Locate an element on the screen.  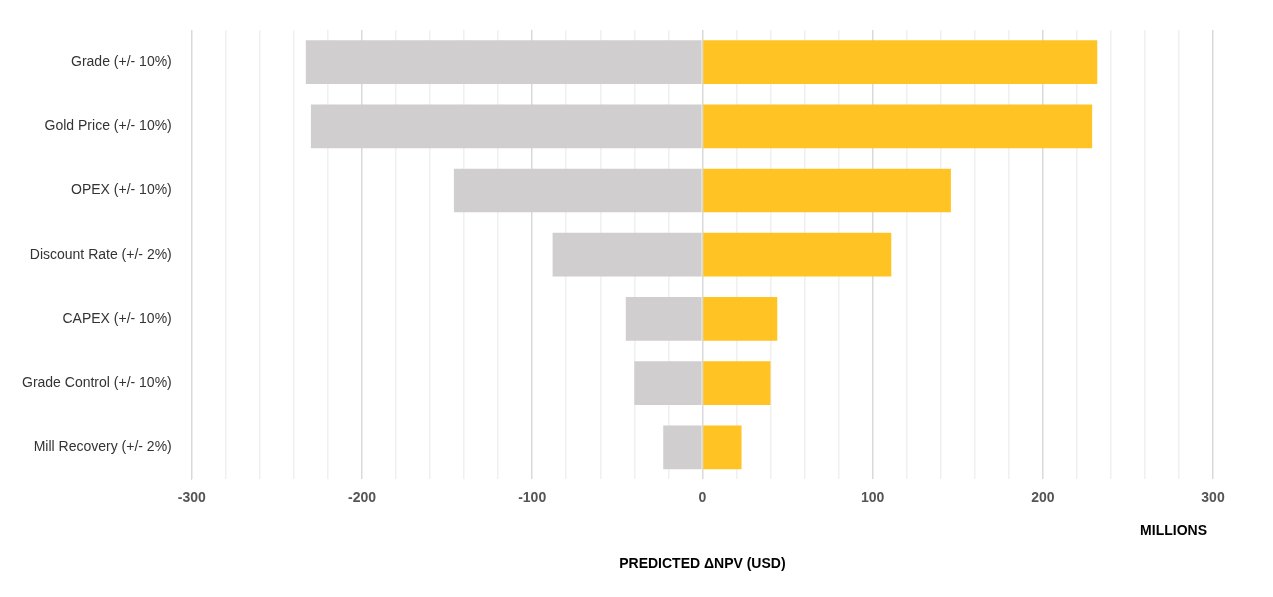
y-tick-label: CAPEX (+/- 10%) is located at coordinates (117, 317).